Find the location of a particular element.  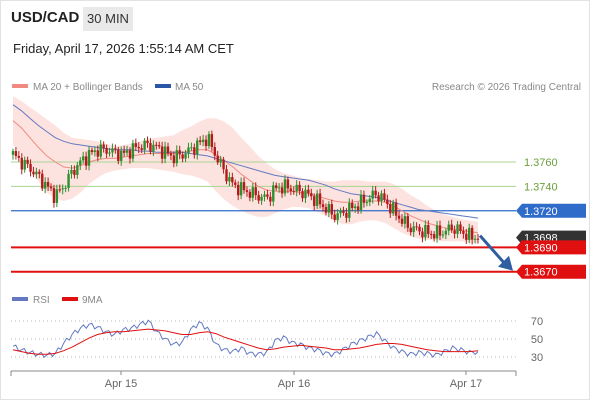

rsi-plot: 70 50 30 is located at coordinates (277, 340).